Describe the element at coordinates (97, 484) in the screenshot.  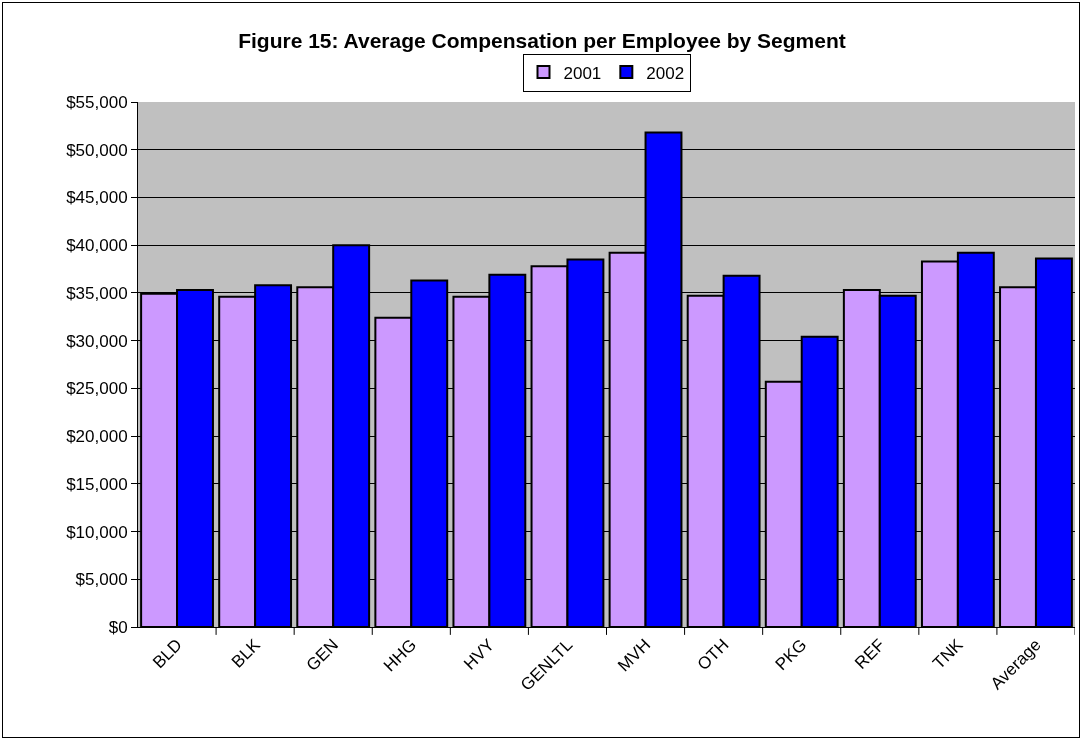
I see `y-tick-label: $15,000` at that location.